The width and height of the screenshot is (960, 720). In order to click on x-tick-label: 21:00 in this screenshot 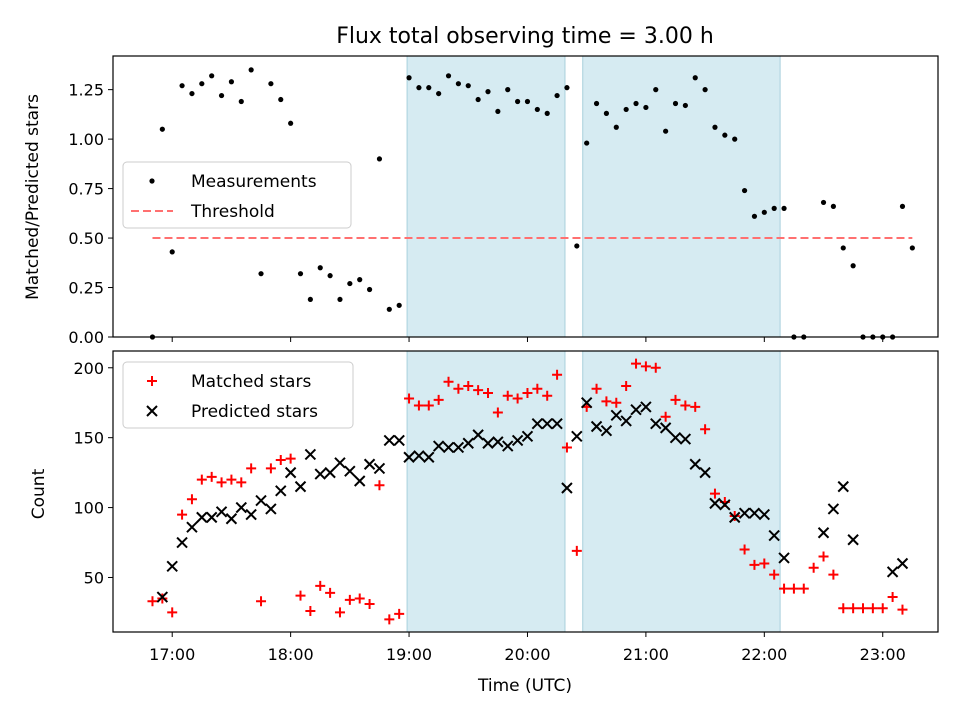, I will do `click(646, 654)`.